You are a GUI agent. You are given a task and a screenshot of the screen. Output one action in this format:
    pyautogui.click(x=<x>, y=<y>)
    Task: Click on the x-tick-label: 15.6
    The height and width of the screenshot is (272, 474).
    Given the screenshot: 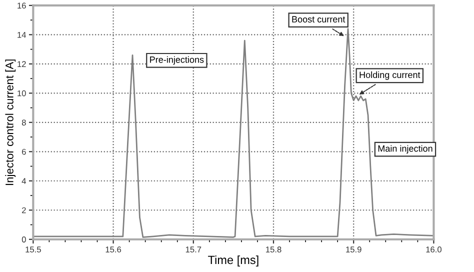 What is the action you would take?
    pyautogui.click(x=114, y=249)
    